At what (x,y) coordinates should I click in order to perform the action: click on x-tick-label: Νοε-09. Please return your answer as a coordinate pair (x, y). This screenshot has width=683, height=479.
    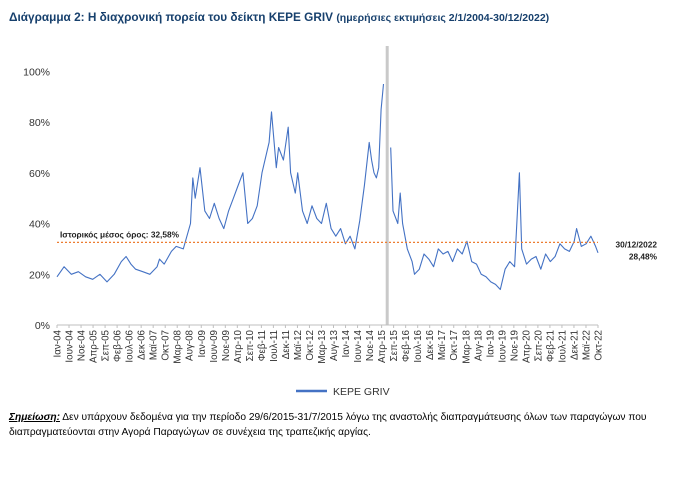
    Looking at the image, I should click on (226, 345).